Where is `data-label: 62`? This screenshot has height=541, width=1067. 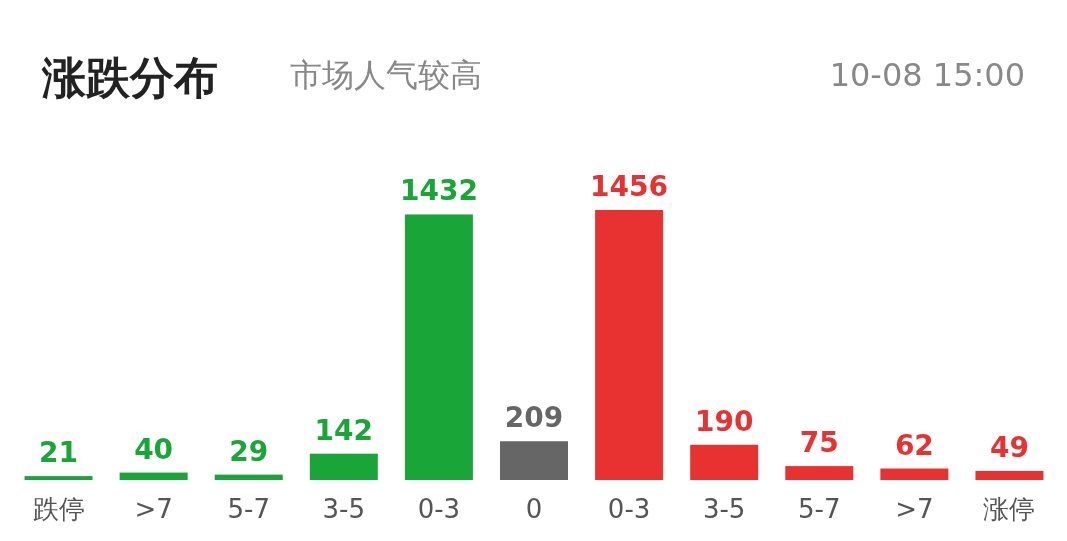 data-label: 62 is located at coordinates (914, 445).